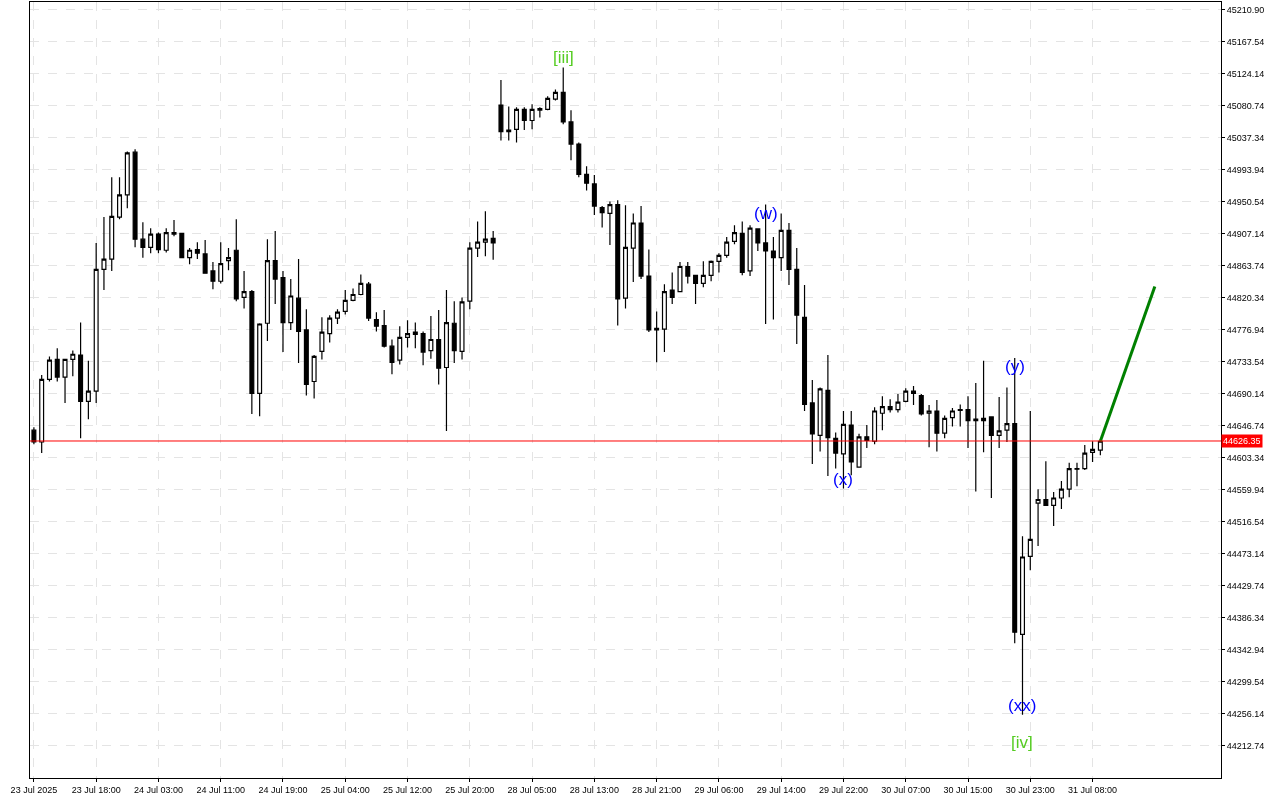 Image resolution: width=1280 pixels, height=800 pixels. I want to click on x-tick-label: 29 Jul 22:00, so click(843, 789).